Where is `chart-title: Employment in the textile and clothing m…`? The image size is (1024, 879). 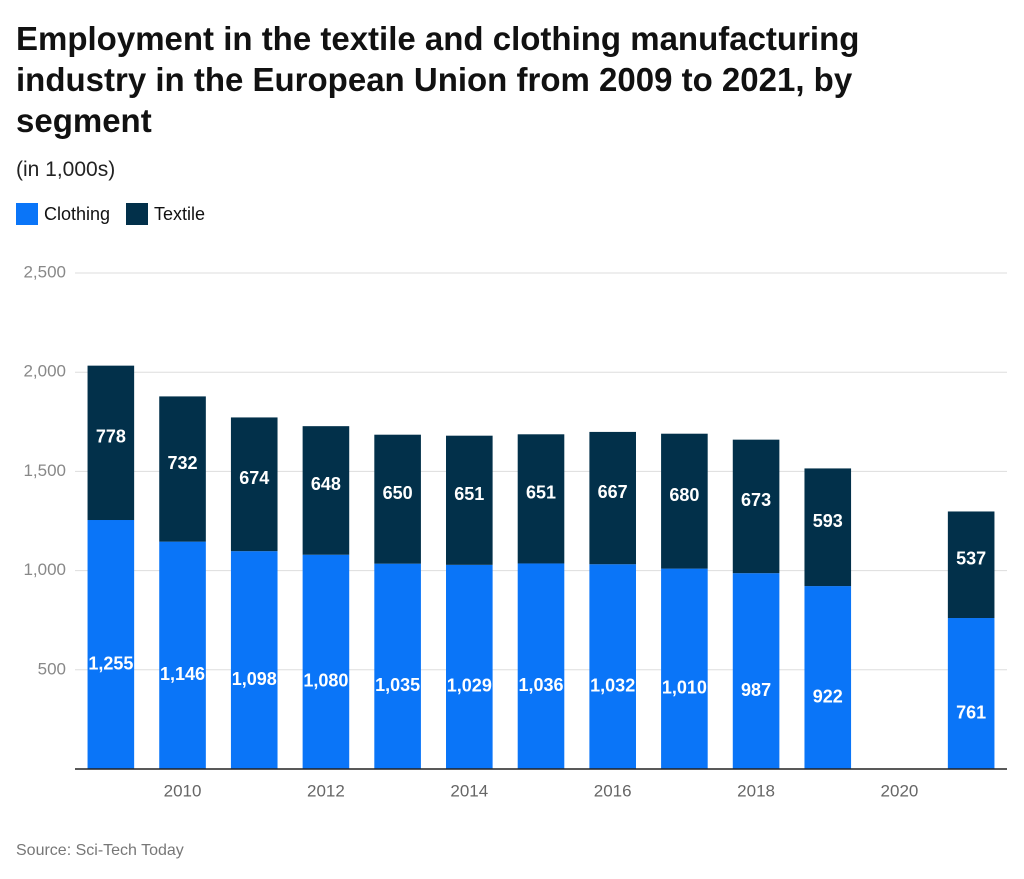
chart-title: Employment in the textile and clothing m… is located at coordinates (438, 79).